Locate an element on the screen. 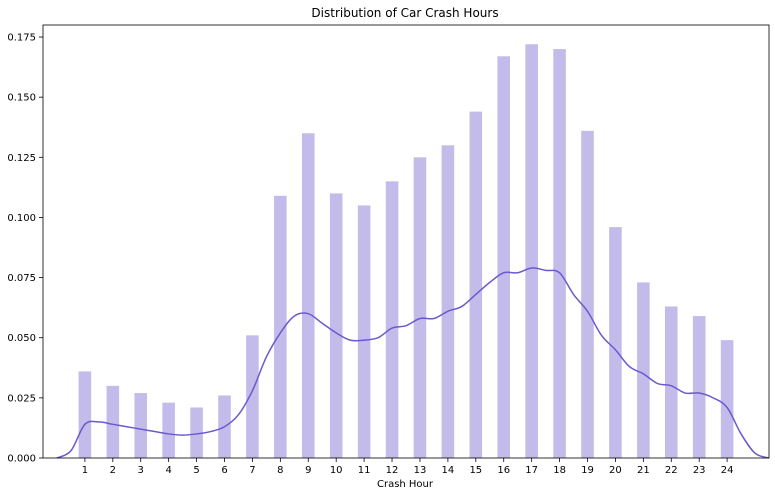  y-tick-label: 0.050 is located at coordinates (21, 338).